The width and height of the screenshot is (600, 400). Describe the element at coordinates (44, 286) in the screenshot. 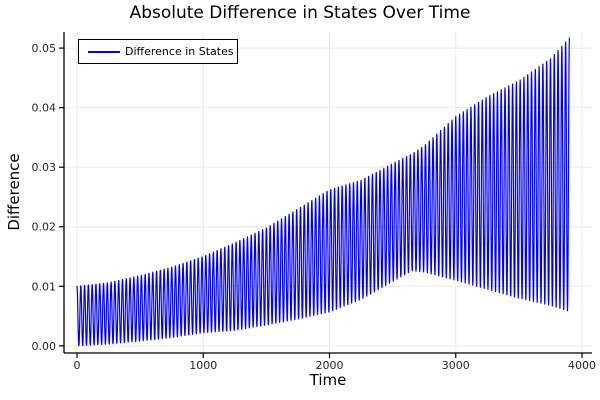

I see `y-tick-label: 0.01` at that location.